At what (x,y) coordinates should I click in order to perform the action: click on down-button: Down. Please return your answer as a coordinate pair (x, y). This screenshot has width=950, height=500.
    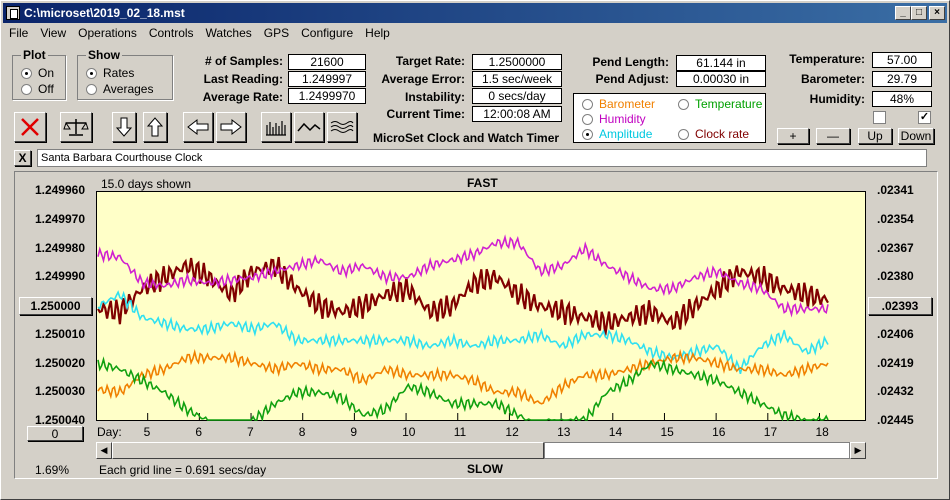
    Looking at the image, I should click on (916, 136).